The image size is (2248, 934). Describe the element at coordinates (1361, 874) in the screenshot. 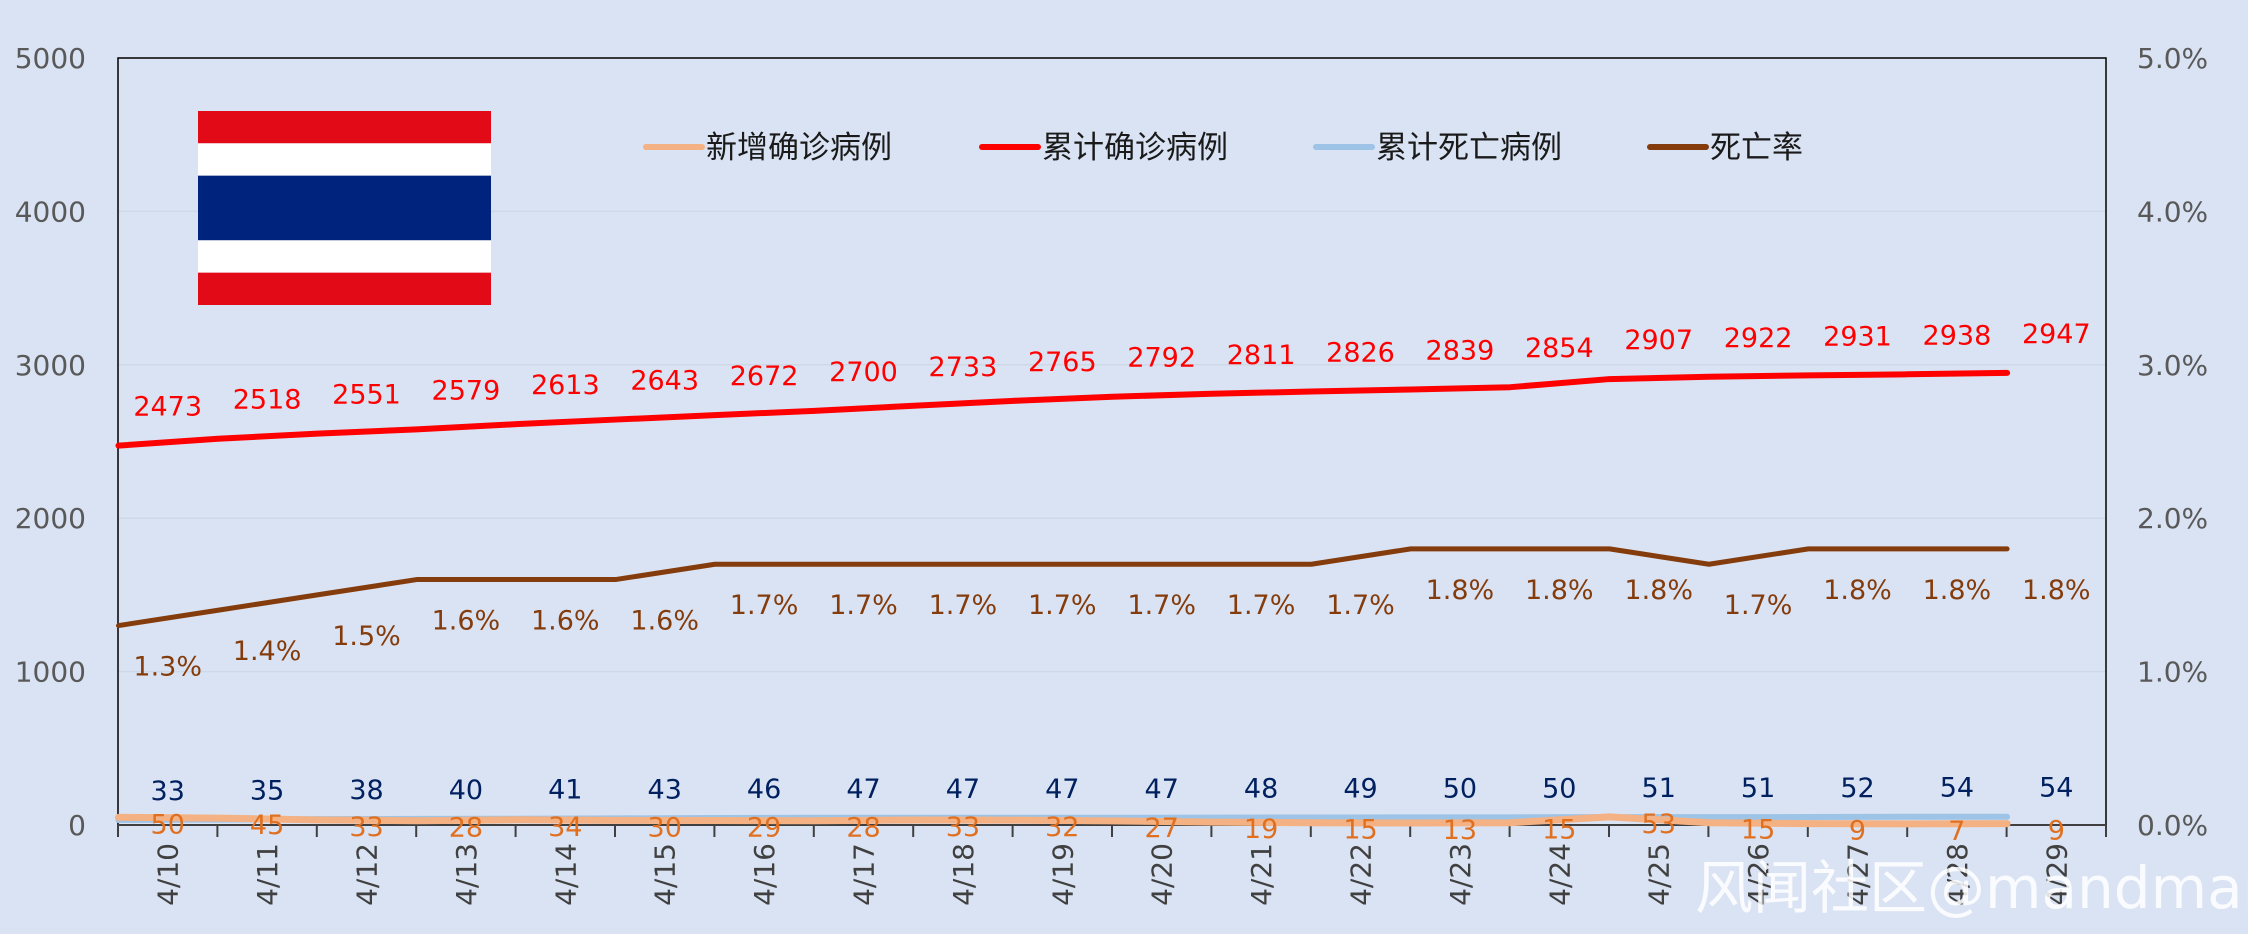

I see `x-tick-label: 4/22` at that location.